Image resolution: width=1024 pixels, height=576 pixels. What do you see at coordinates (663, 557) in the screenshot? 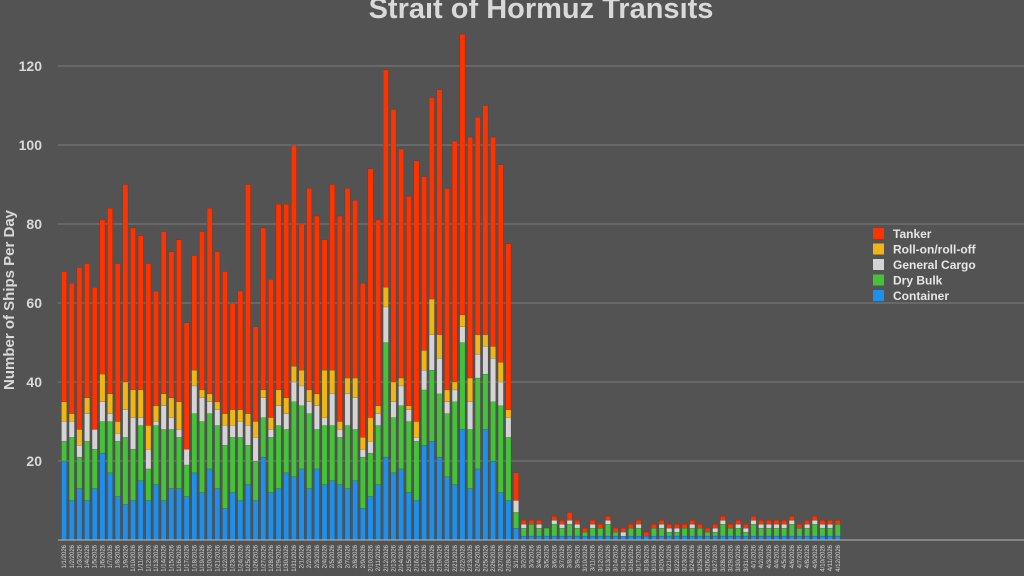
I see `x-tick-label: 3/20/2026` at bounding box center [663, 557].